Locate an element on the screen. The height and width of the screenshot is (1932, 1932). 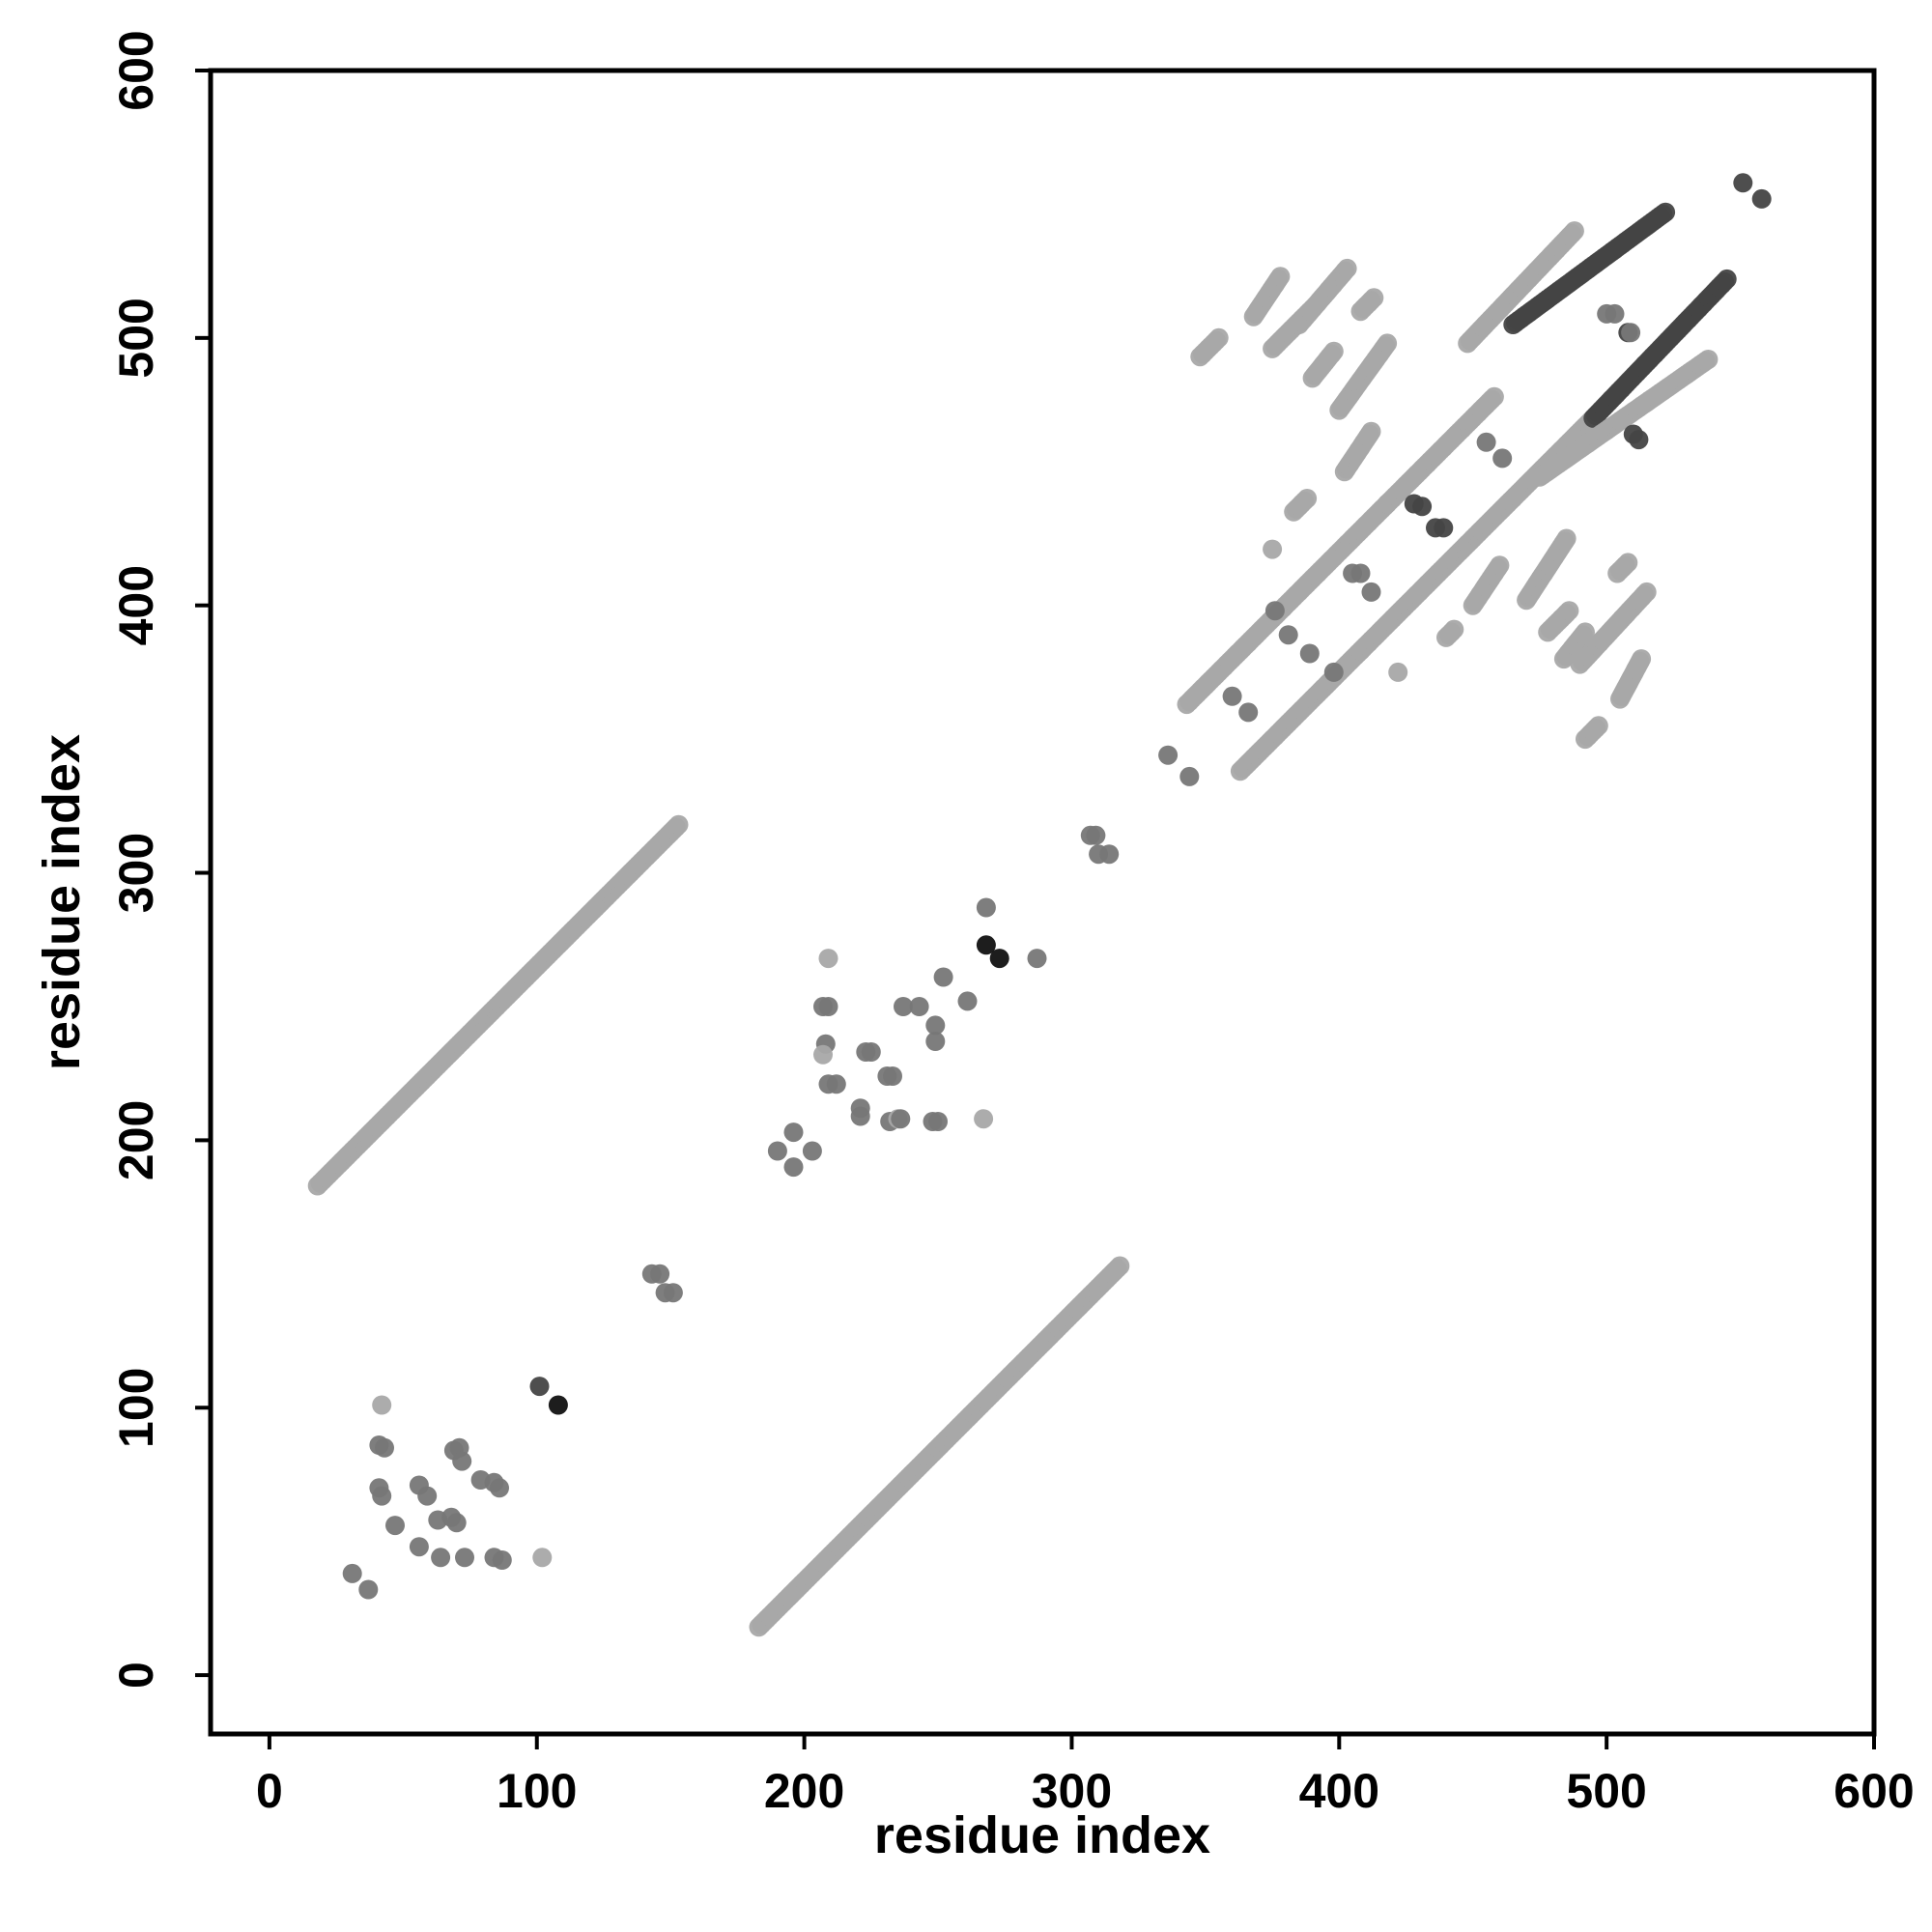
x-axis: 0 100 200 300 400 500 600 is located at coordinates (1085, 1775).